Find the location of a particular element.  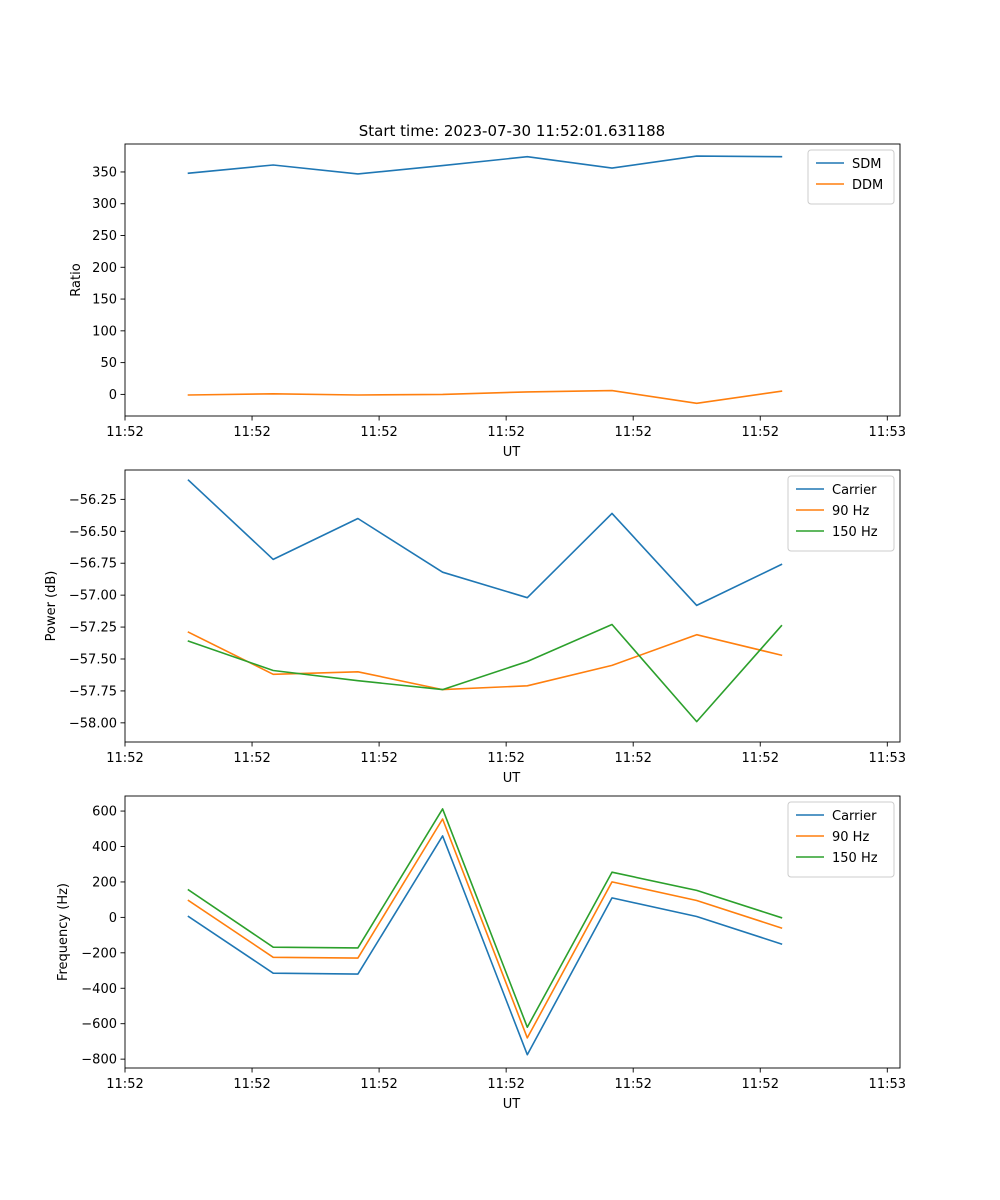

y-tick-label: −57.00 is located at coordinates (93, 596).